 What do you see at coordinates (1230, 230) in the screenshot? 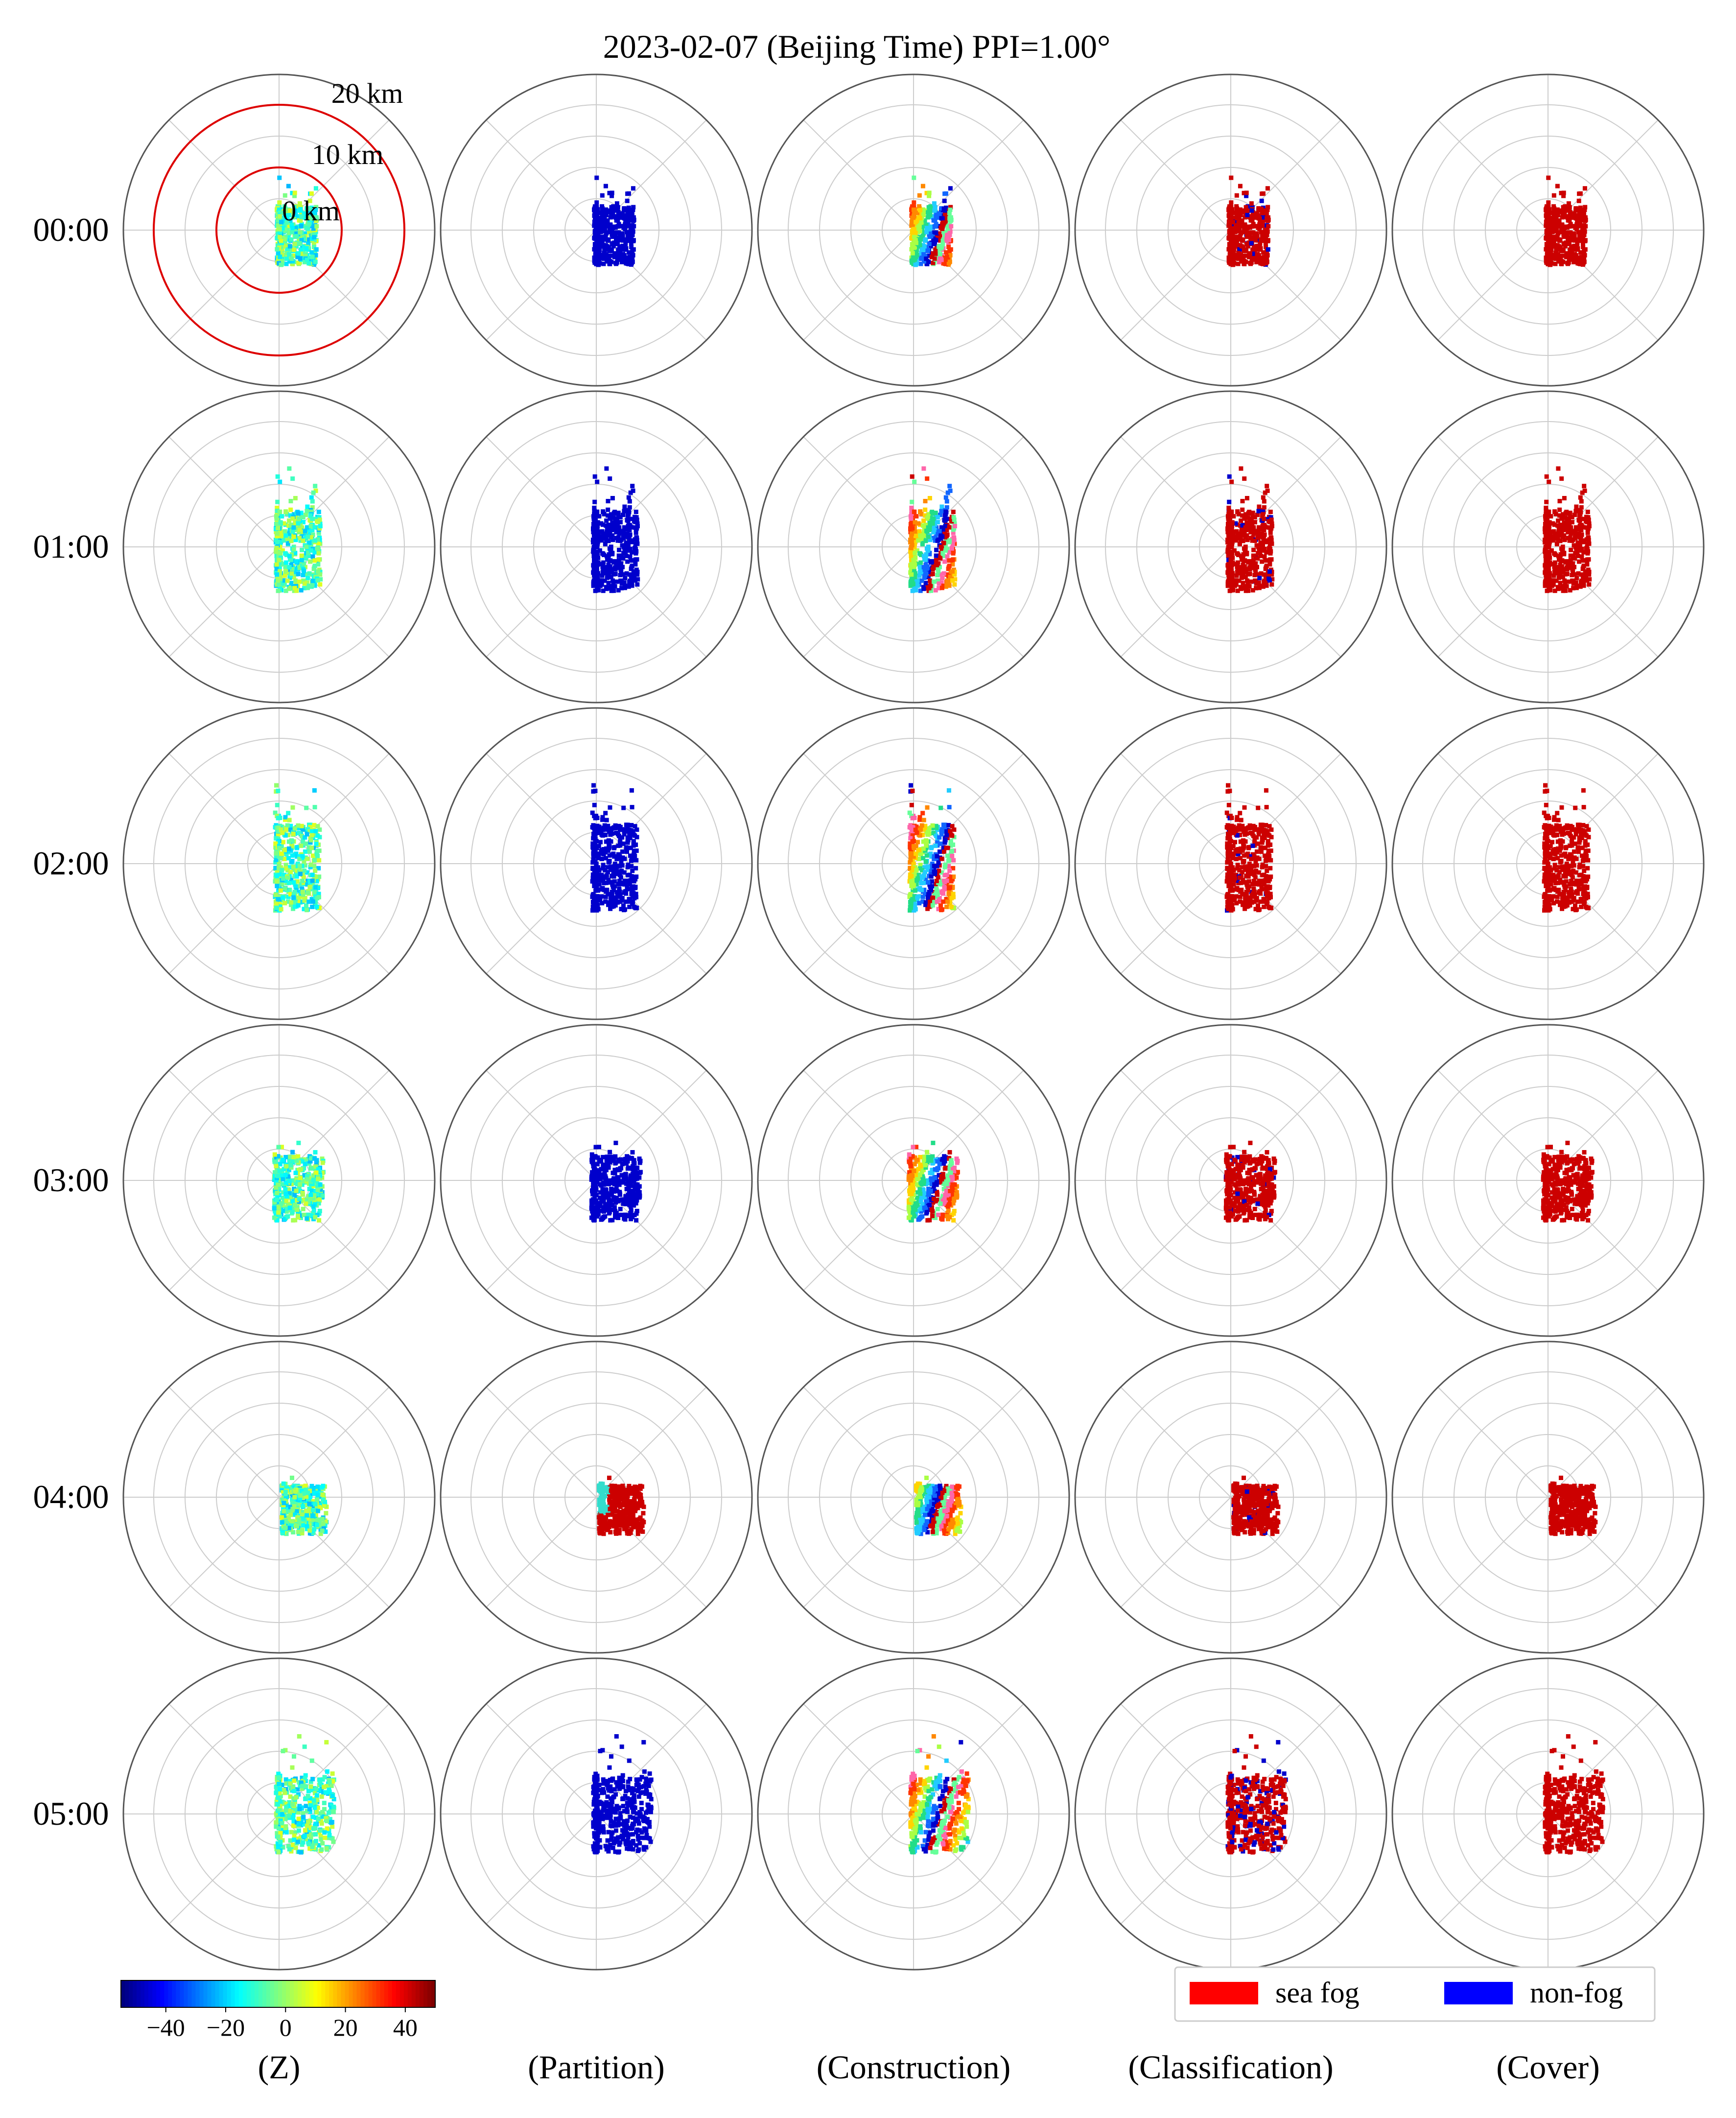
I see `panel-frame` at bounding box center [1230, 230].